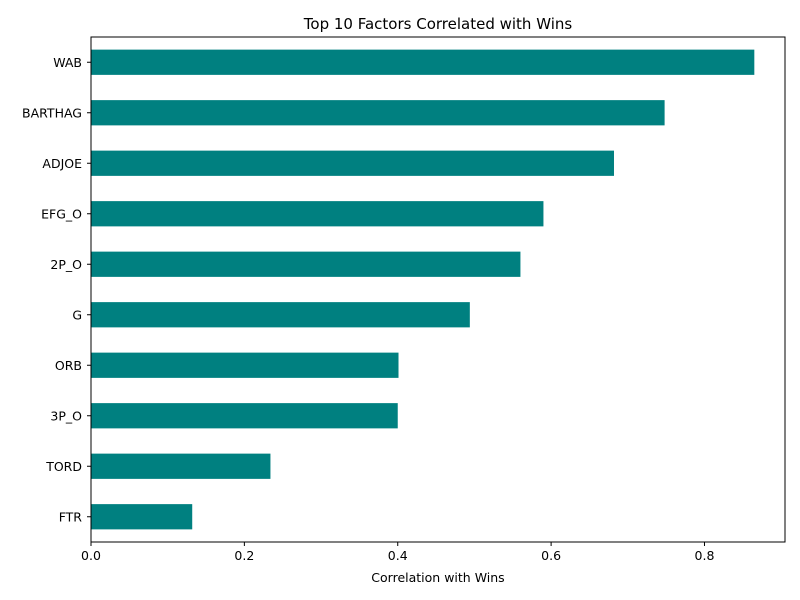 Image resolution: width=800 pixels, height=600 pixels. Describe the element at coordinates (52, 112) in the screenshot. I see `y-tick-label: BARTHAG` at that location.